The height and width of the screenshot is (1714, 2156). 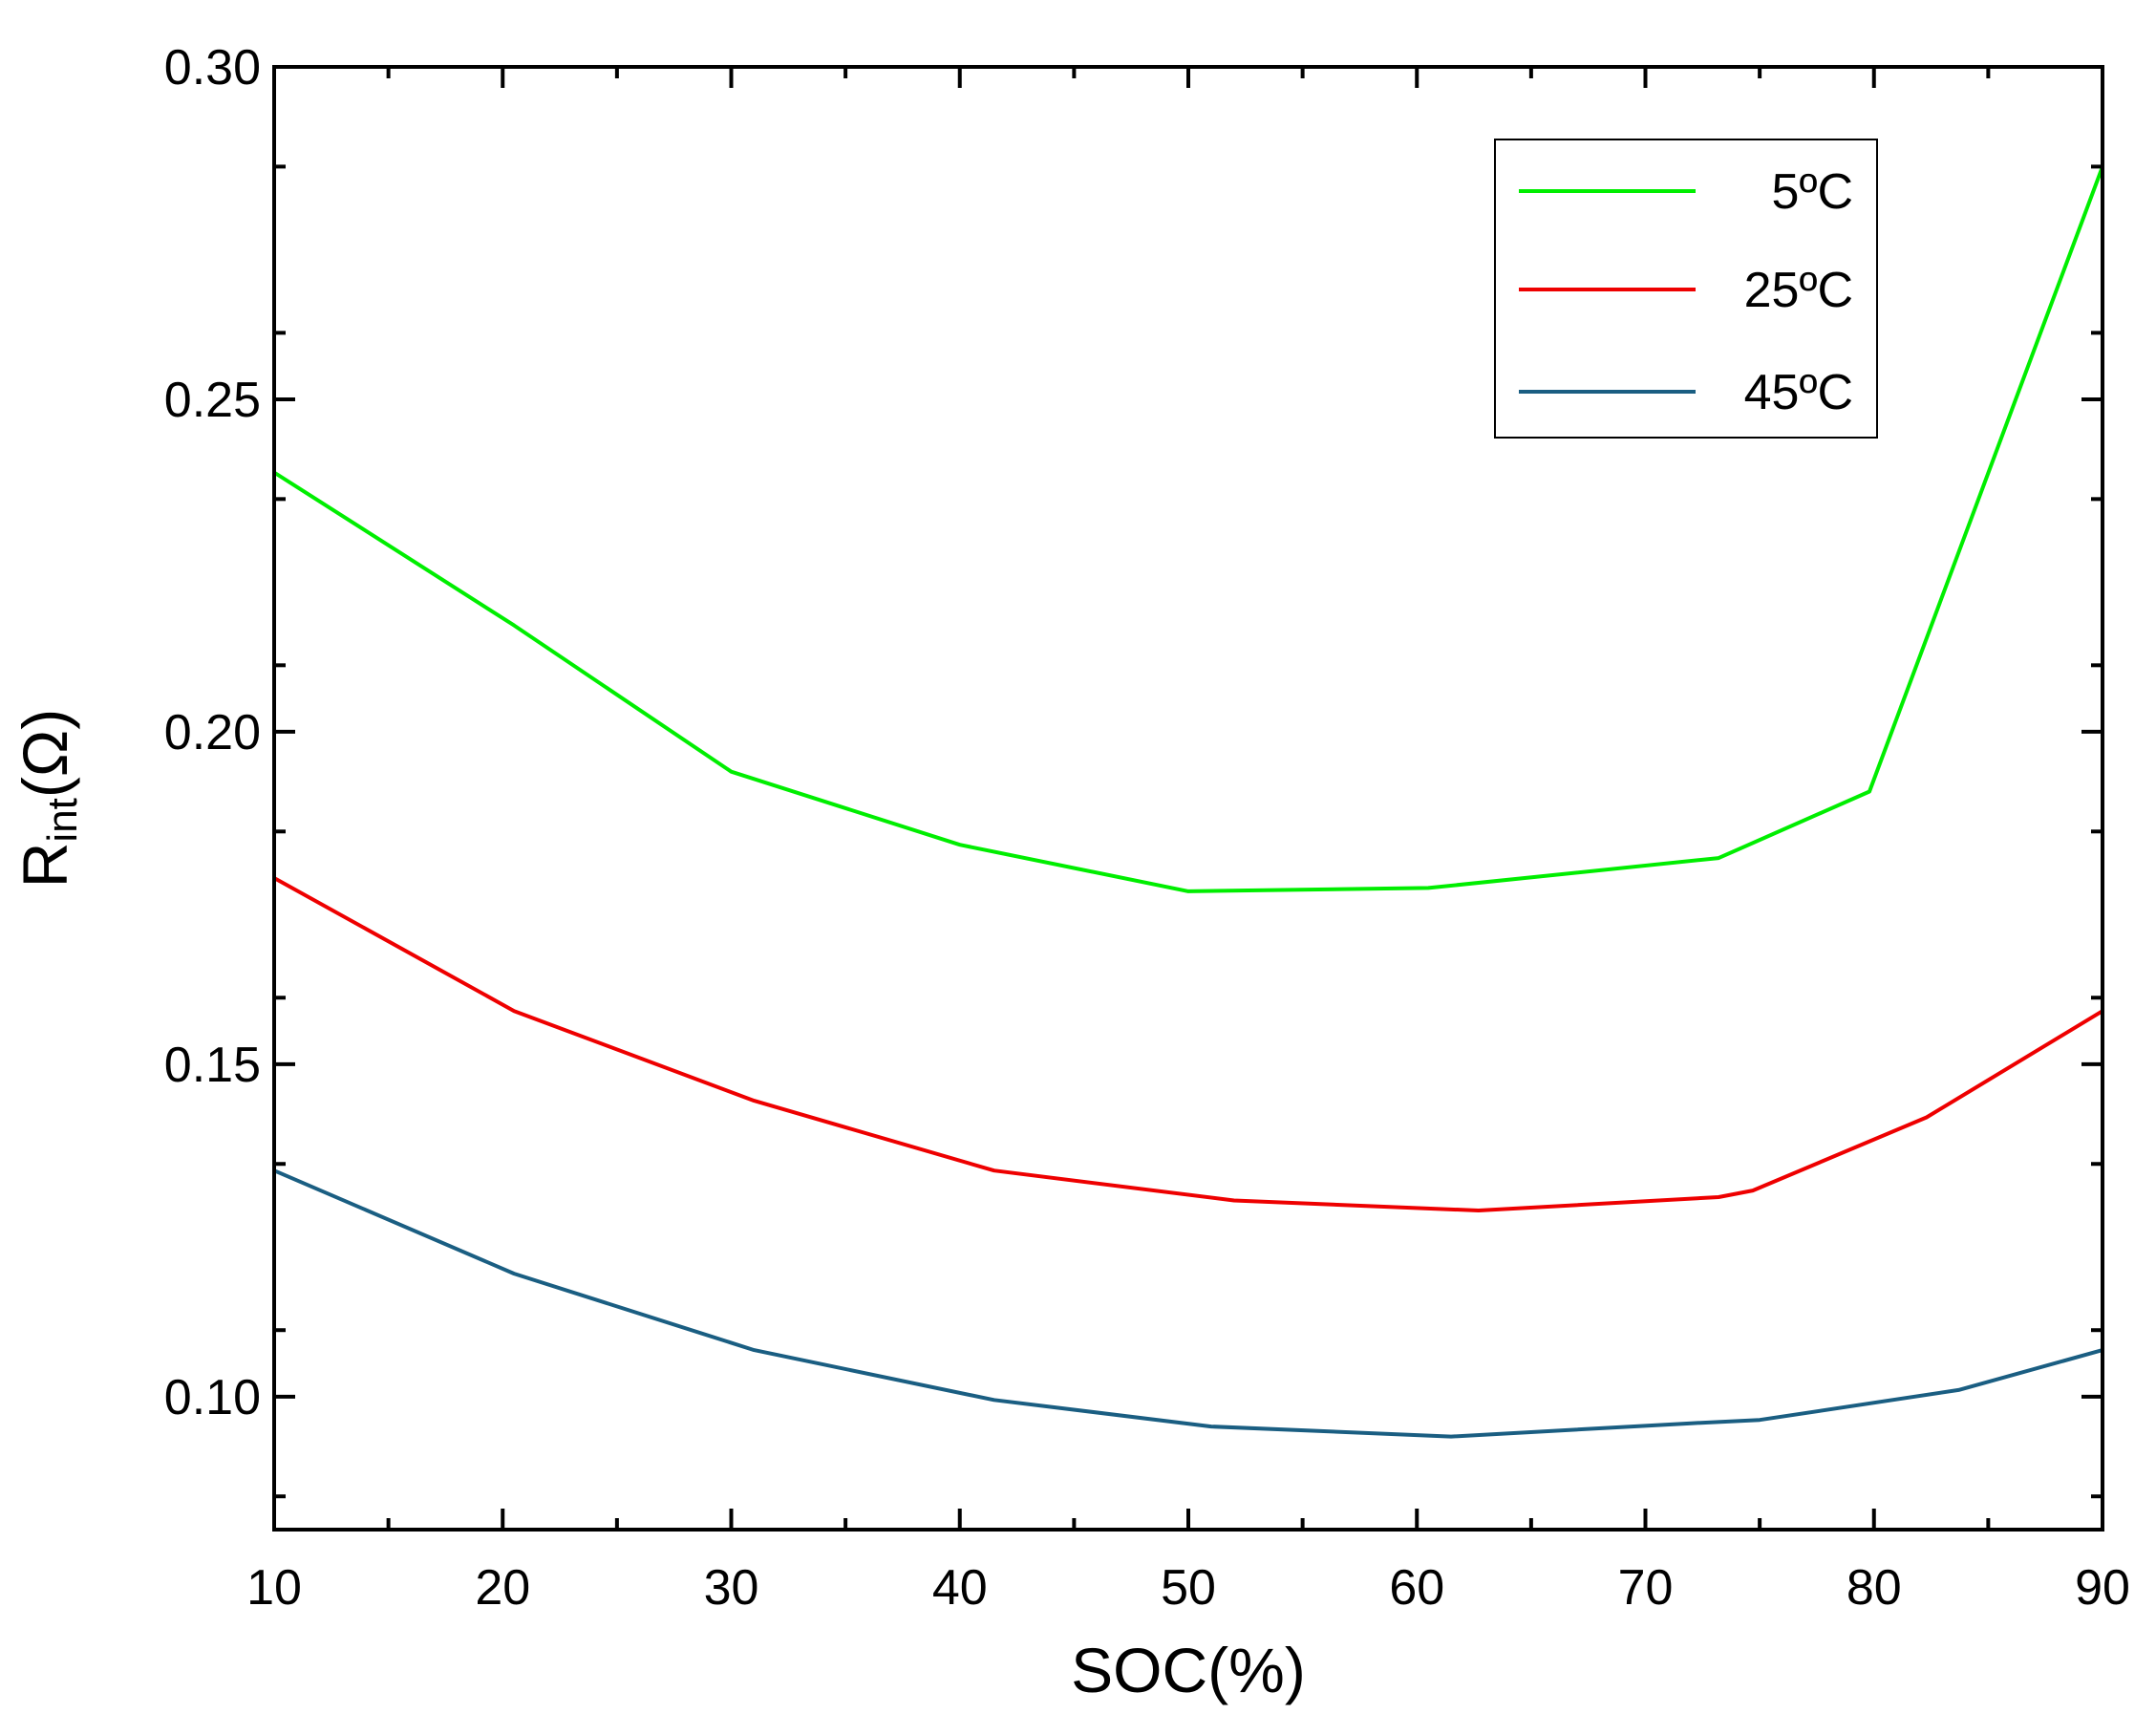 I want to click on y-axis-title-suffix: (Ω), so click(x=45, y=753).